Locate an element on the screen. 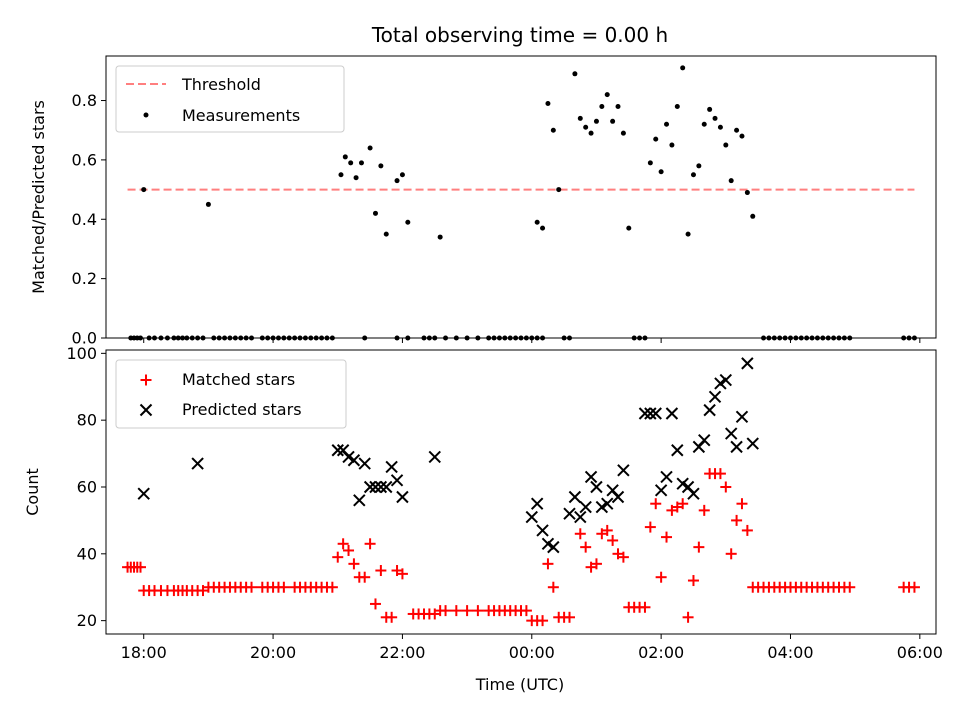 The height and width of the screenshot is (724, 960). bottom-y-tick-label: 20 is located at coordinates (87, 620).